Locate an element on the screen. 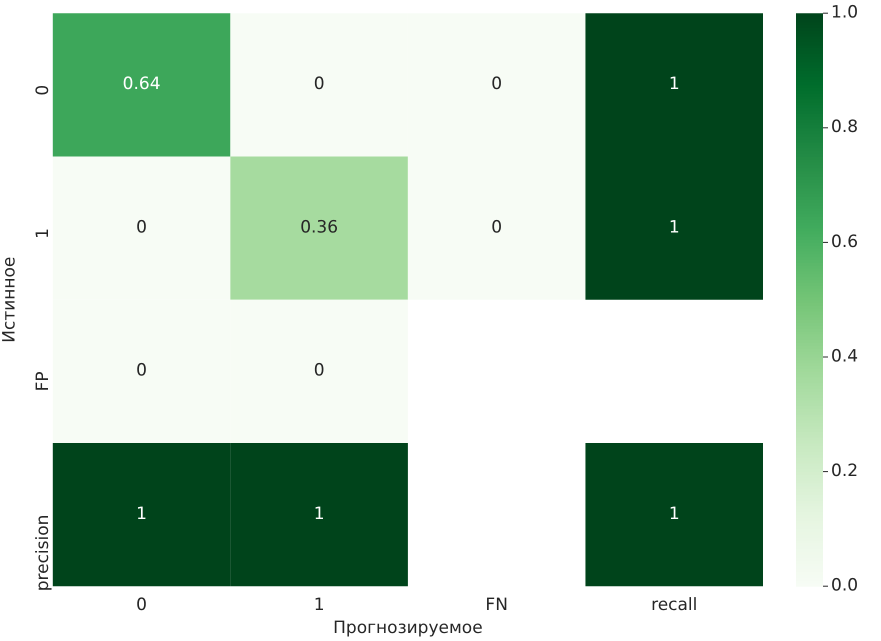 This screenshot has height=641, width=881. color-bar-label: 0.0 is located at coordinates (844, 586).